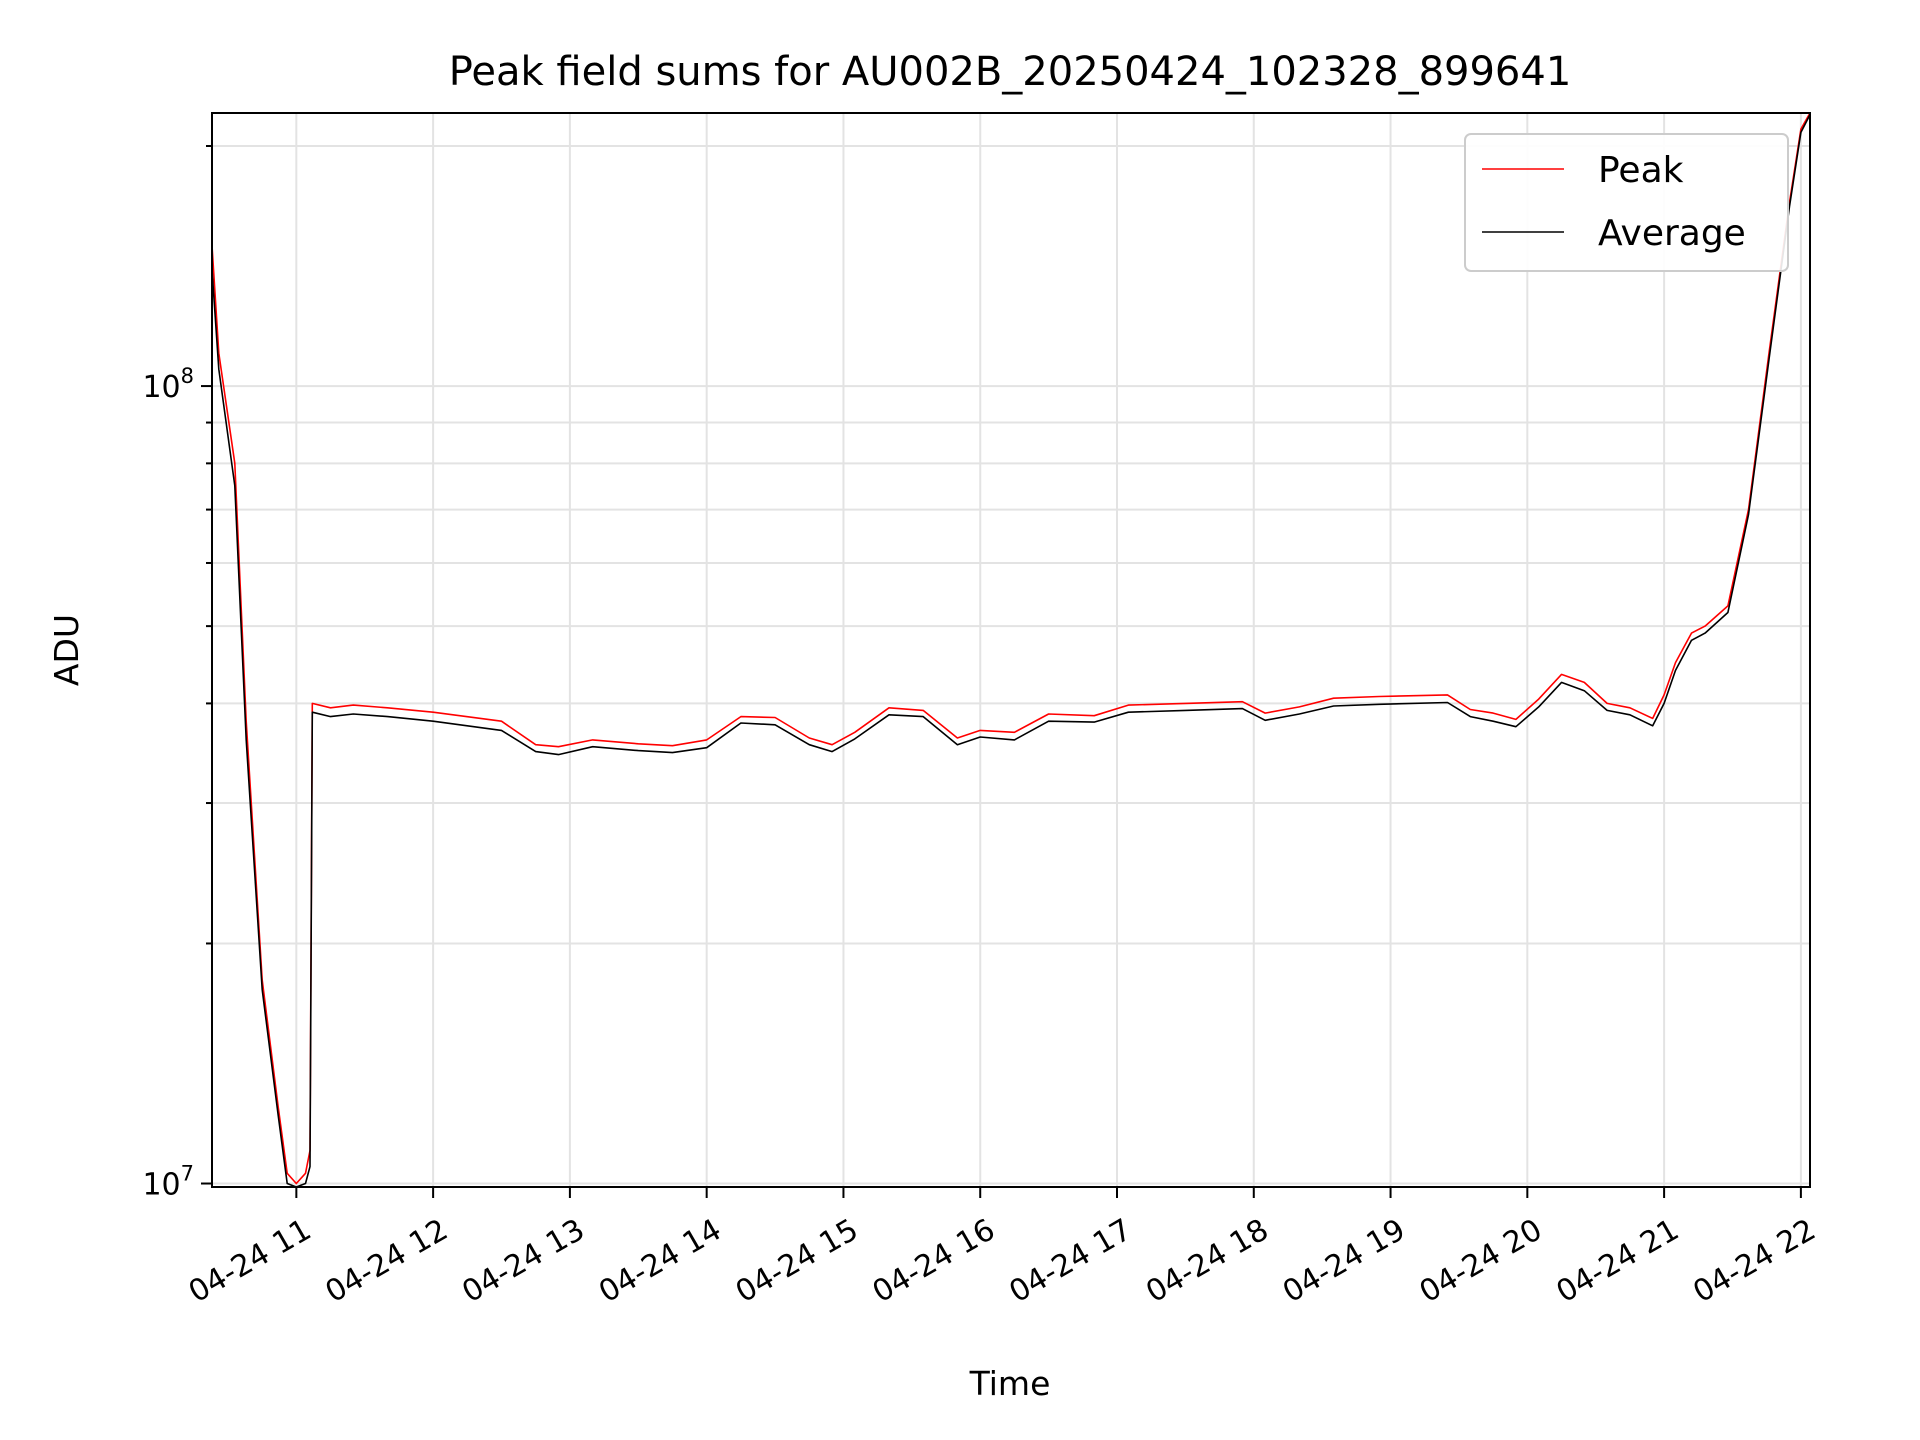  Describe the element at coordinates (168, 384) in the screenshot. I see `y-tick-label: 10⁸` at that location.